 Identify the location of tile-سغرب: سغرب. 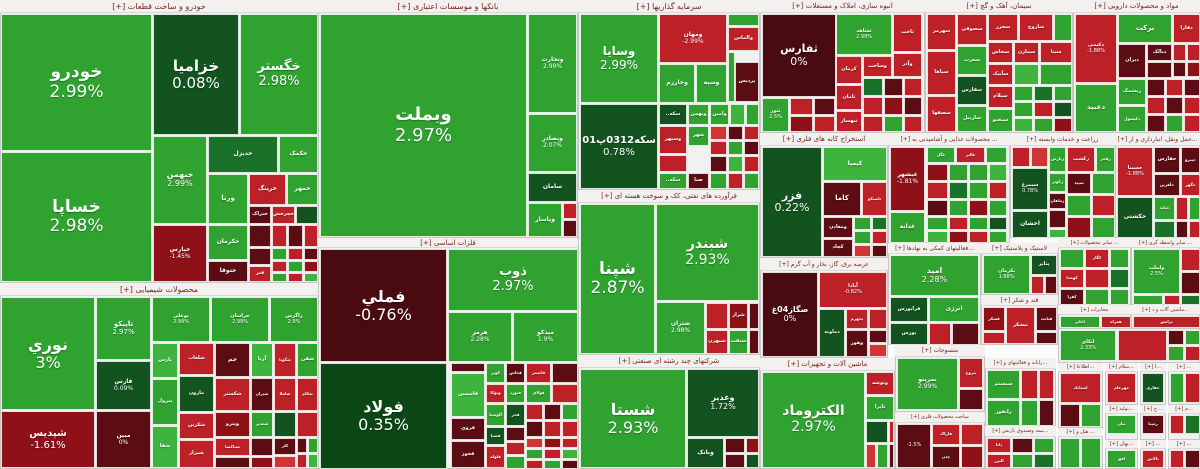
(972, 60).